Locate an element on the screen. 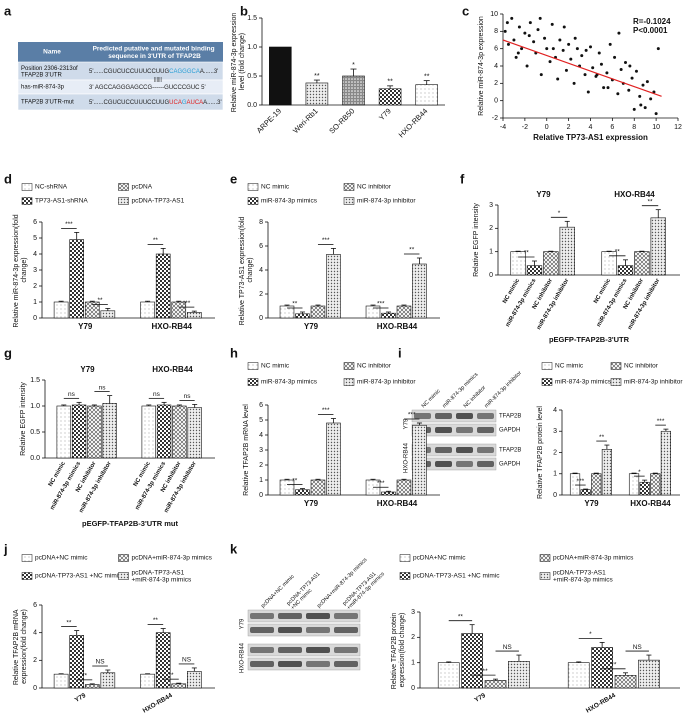 Image resolution: width=684 pixels, height=715 pixels. group-label: HXO-RB44 is located at coordinates (172, 369).